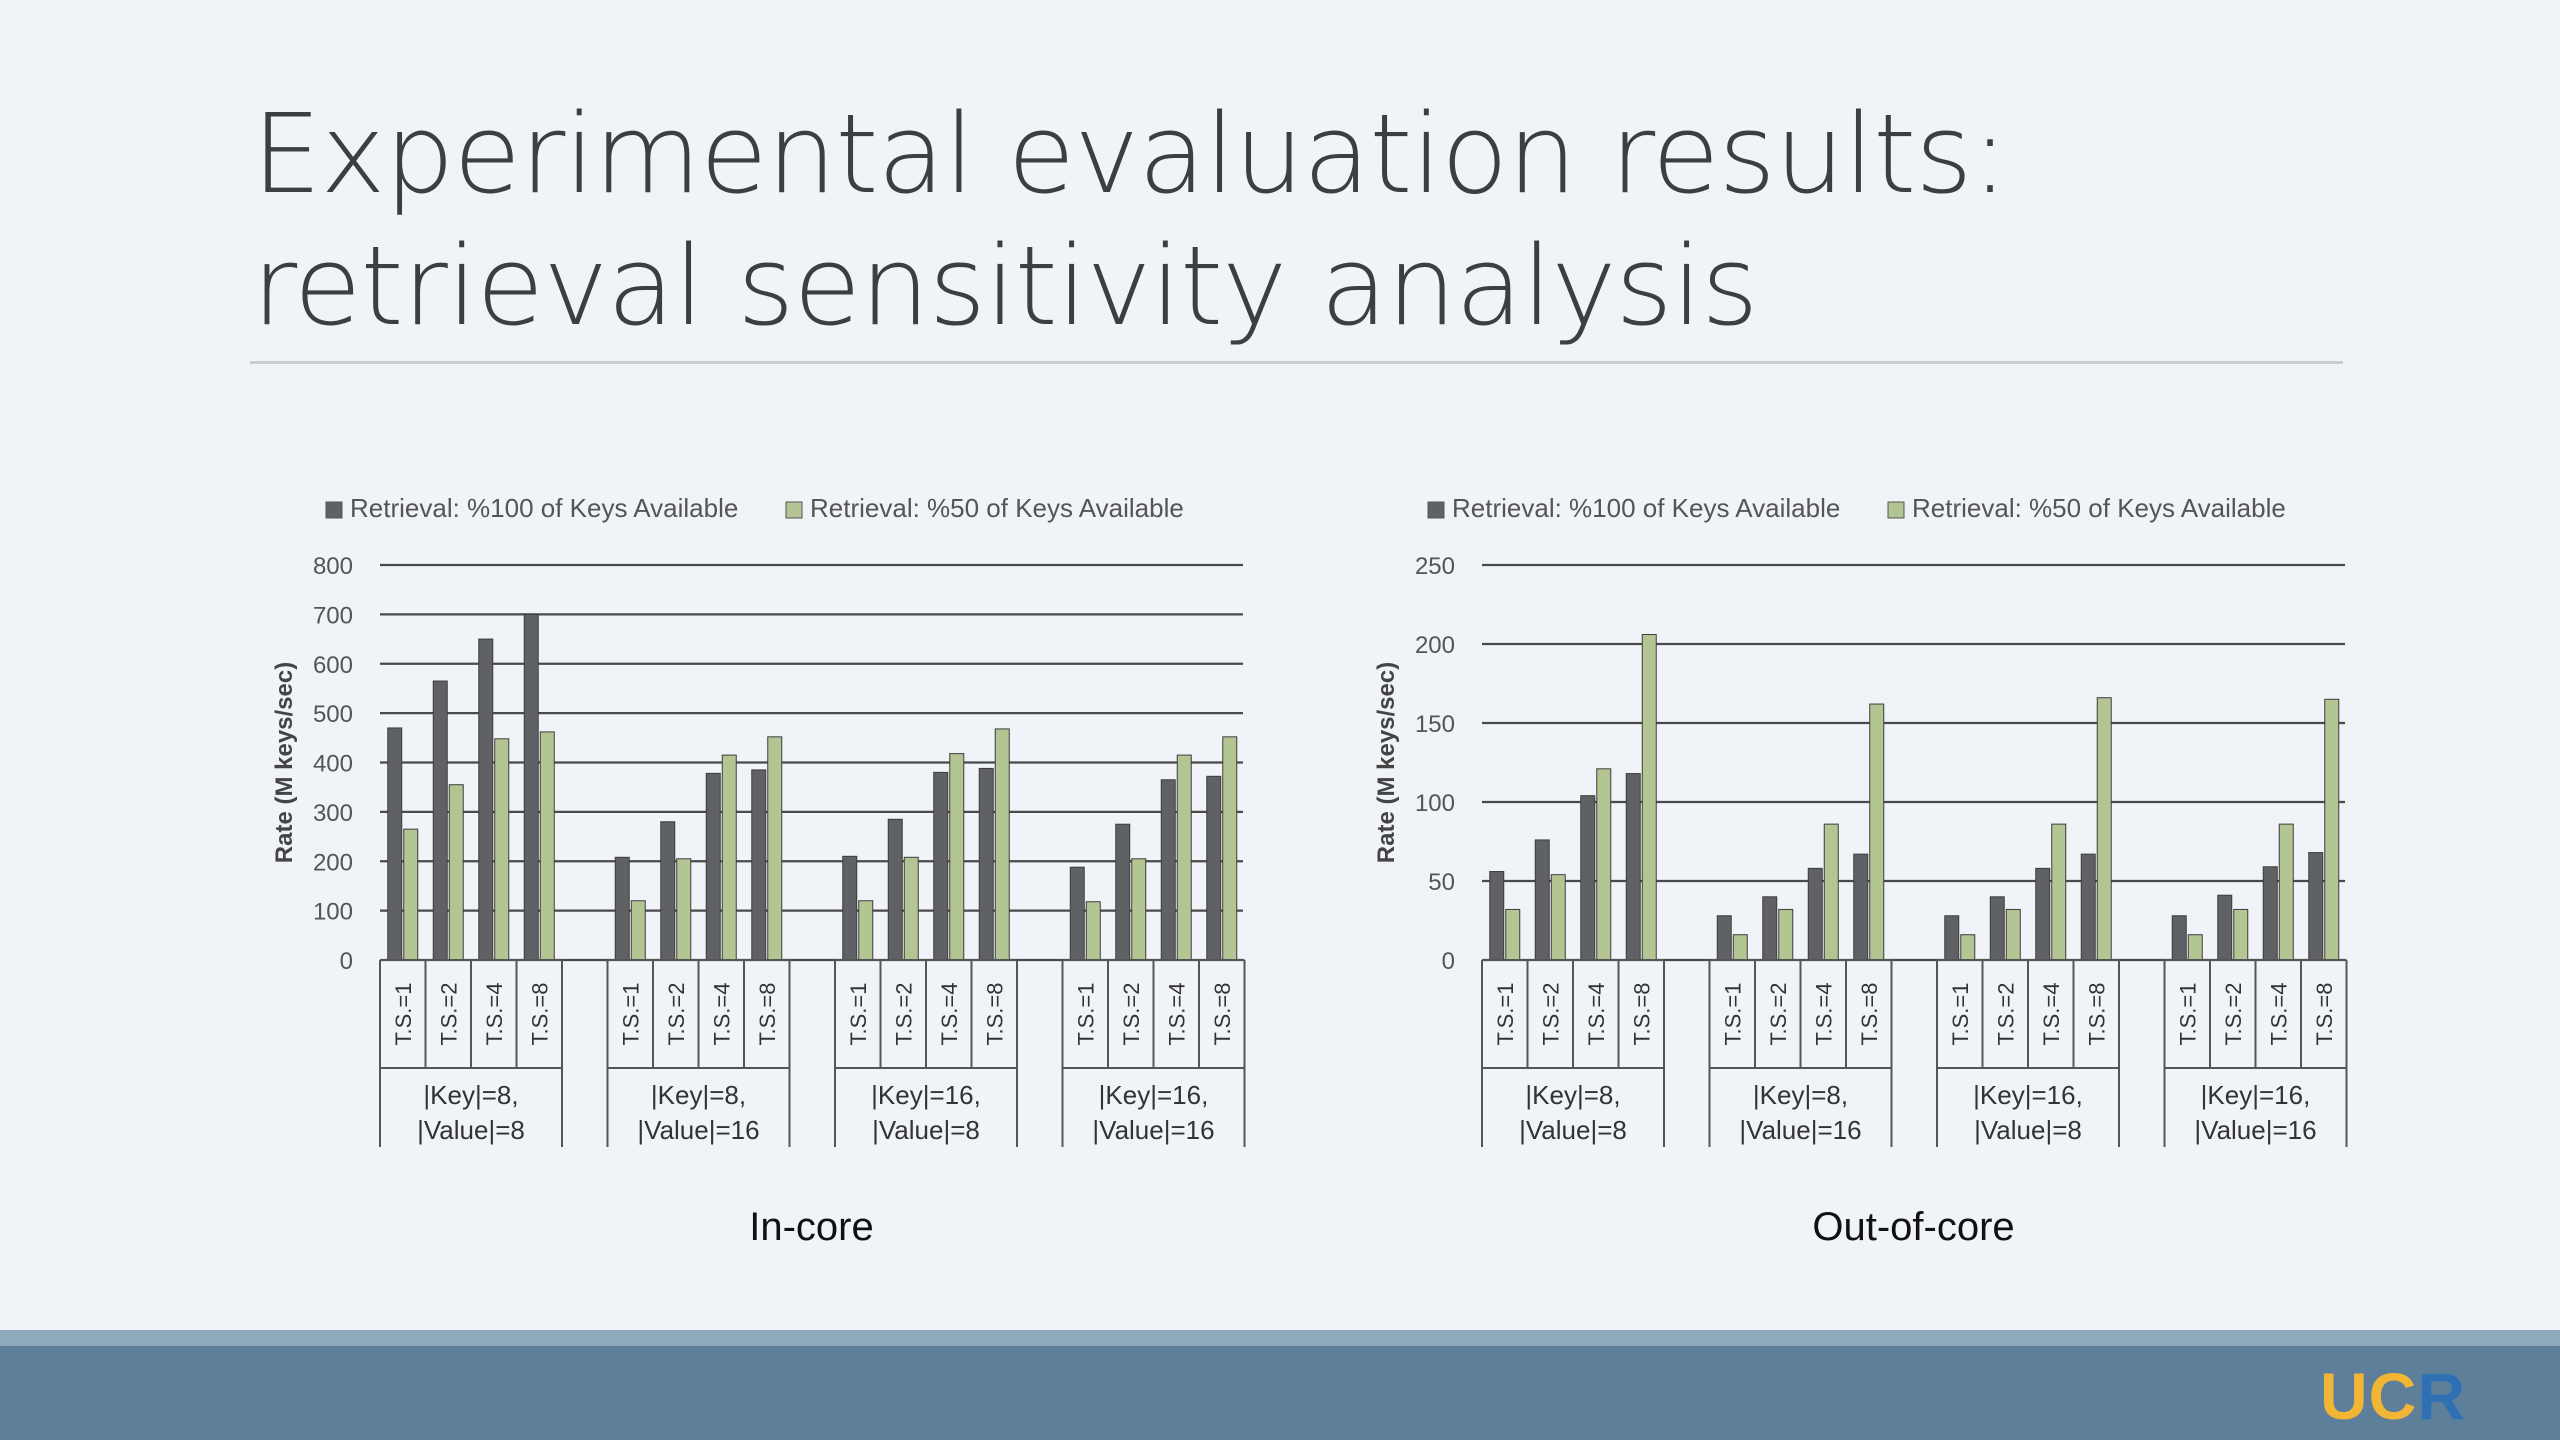 The width and height of the screenshot is (2560, 1440). What do you see at coordinates (333, 665) in the screenshot?
I see `y-tick-label: 600` at bounding box center [333, 665].